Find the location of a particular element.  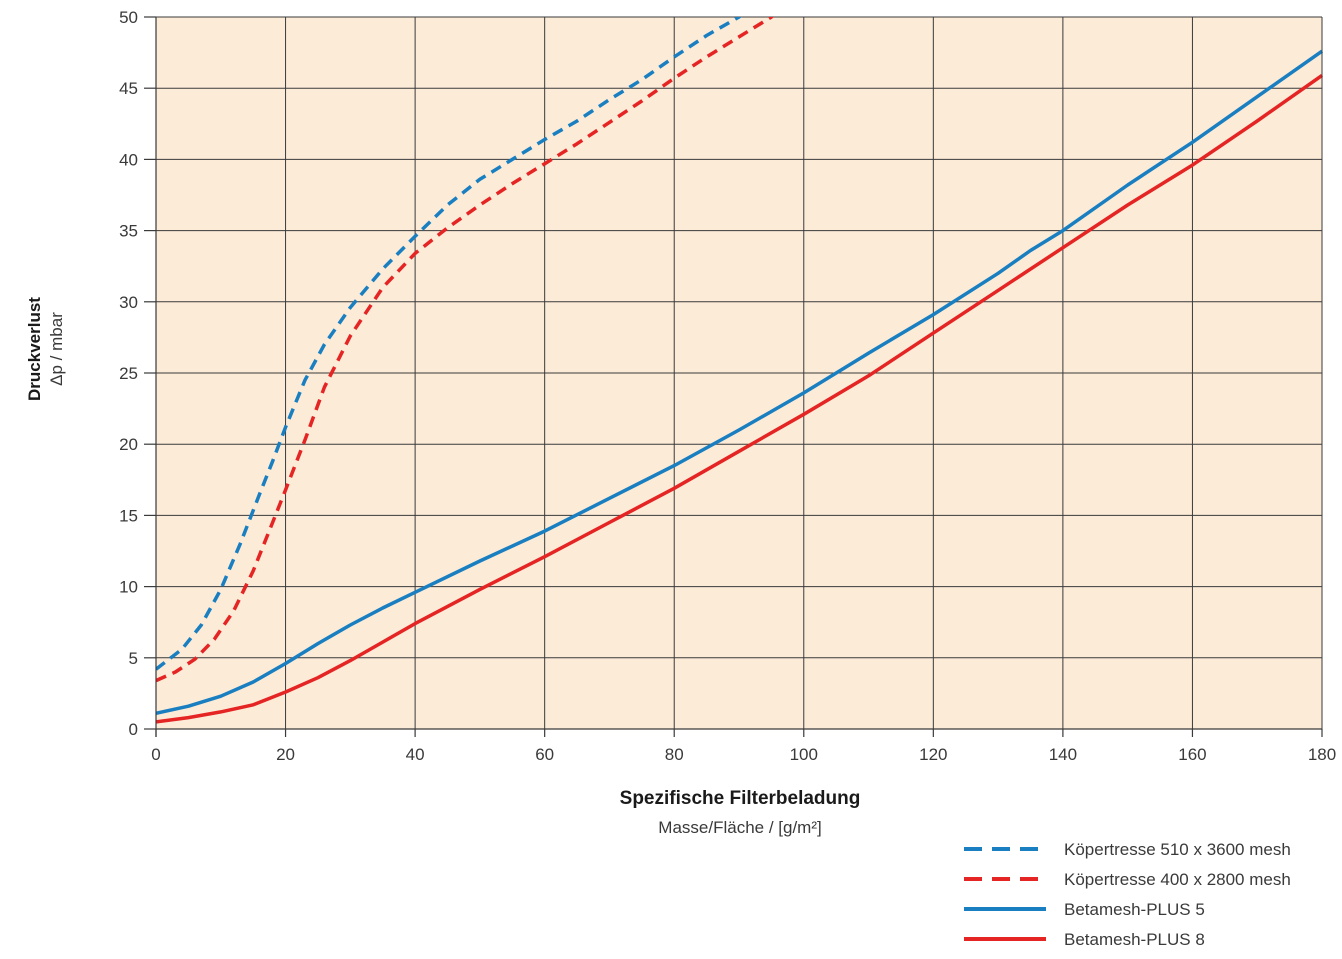

x-tick-label-0: 0 is located at coordinates (155, 754).